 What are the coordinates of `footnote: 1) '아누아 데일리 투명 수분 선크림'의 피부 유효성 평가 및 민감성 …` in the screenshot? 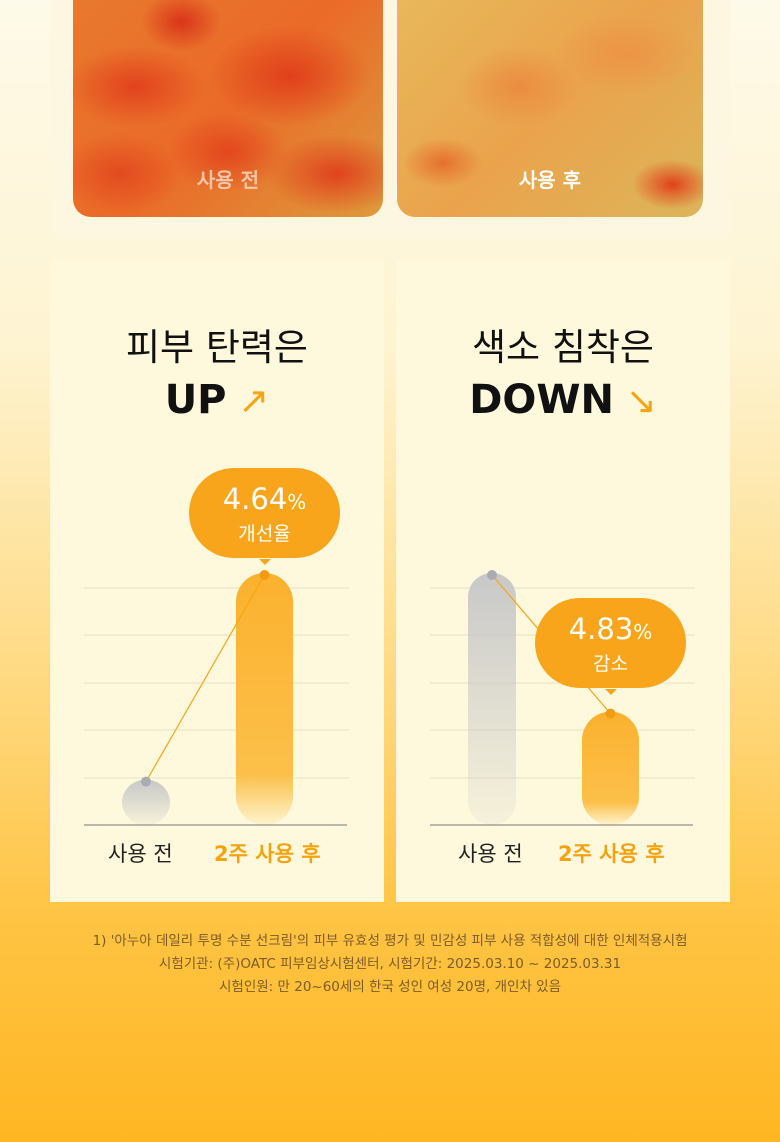 It's located at (390, 964).